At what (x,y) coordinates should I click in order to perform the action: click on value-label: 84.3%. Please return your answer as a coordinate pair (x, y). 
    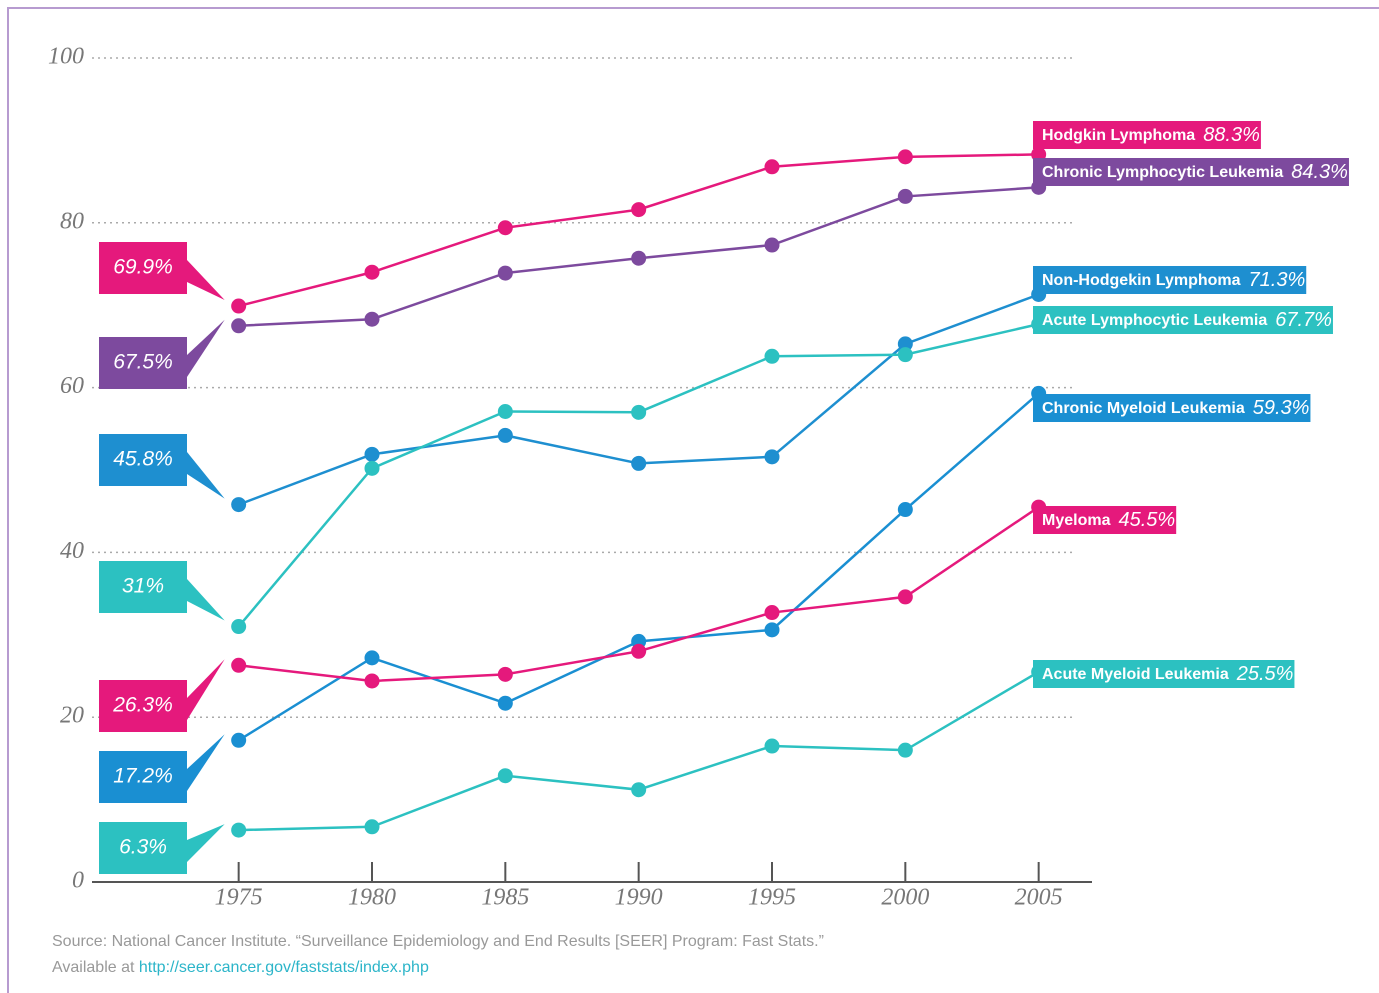
    Looking at the image, I should click on (1319, 172).